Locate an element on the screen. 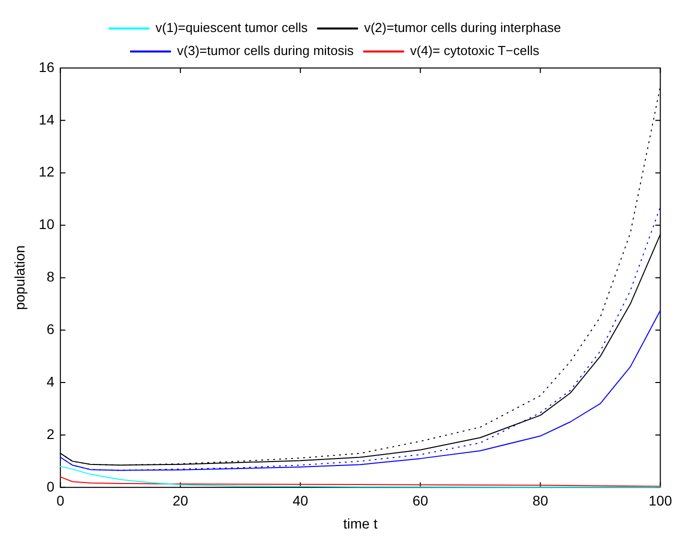 This screenshot has height=542, width=687. x-tick-label: 20 is located at coordinates (180, 500).